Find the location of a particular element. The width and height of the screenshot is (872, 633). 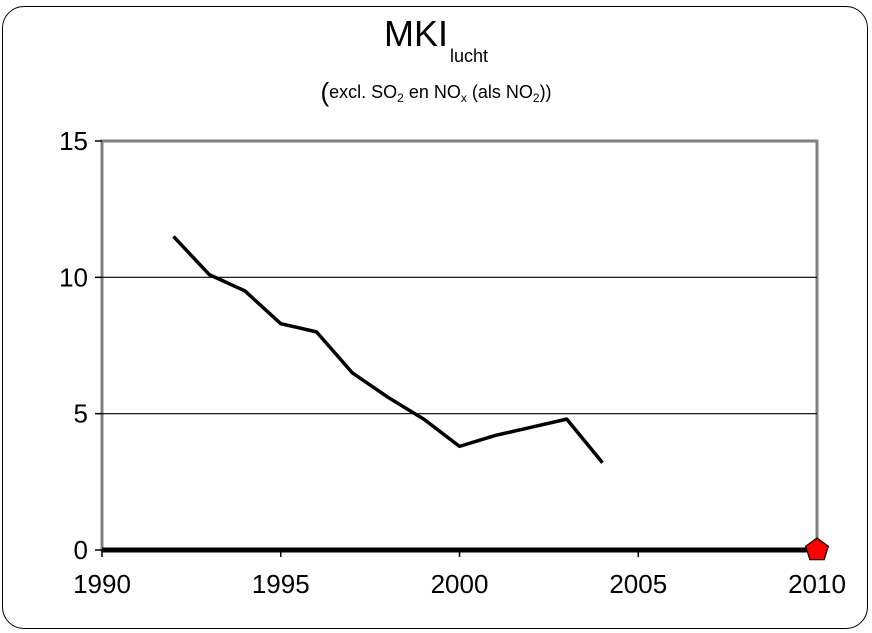

subtitle-text-2: en NO is located at coordinates (432, 92).